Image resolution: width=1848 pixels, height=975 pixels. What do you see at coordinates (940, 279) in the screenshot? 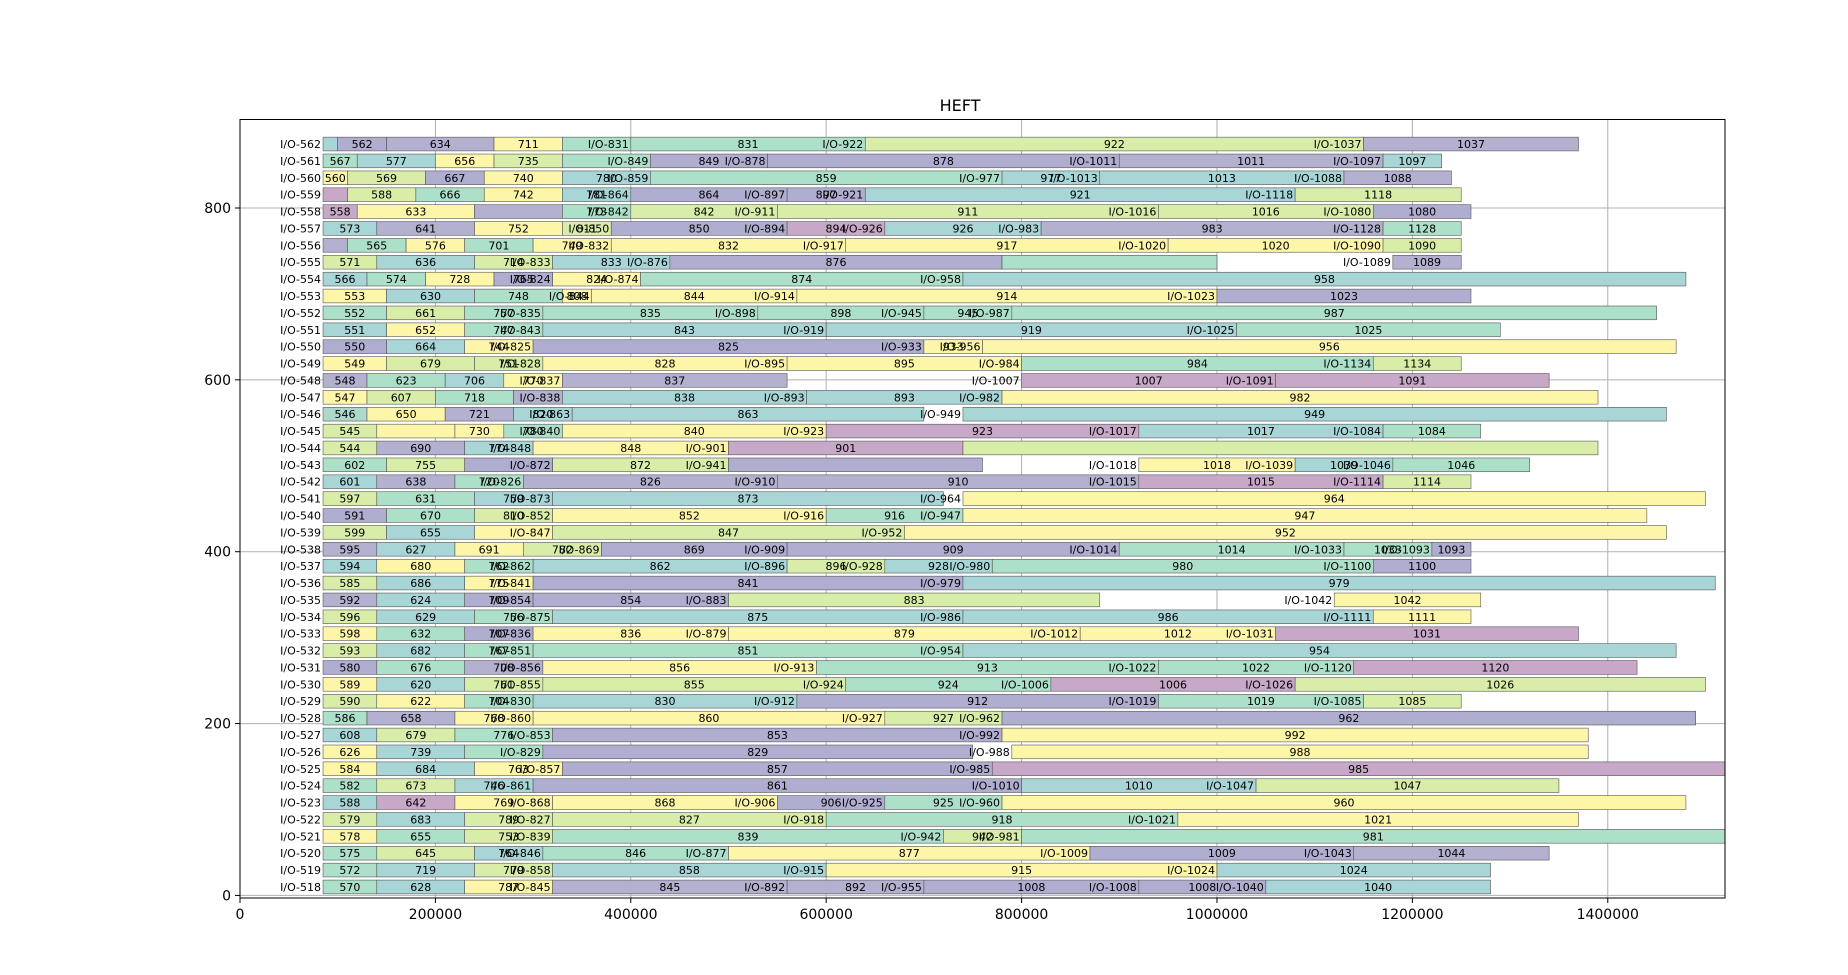
I see `io-label: I/O-958` at bounding box center [940, 279].